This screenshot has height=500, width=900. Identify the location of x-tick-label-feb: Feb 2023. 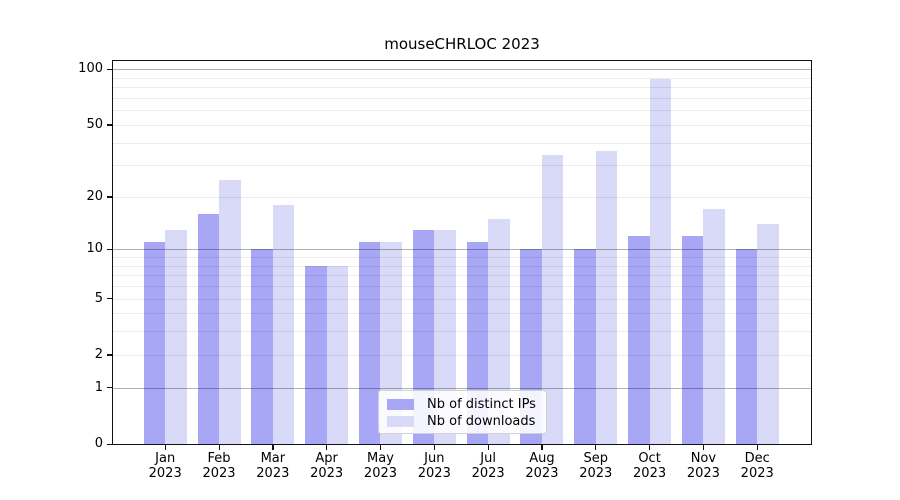
(219, 466).